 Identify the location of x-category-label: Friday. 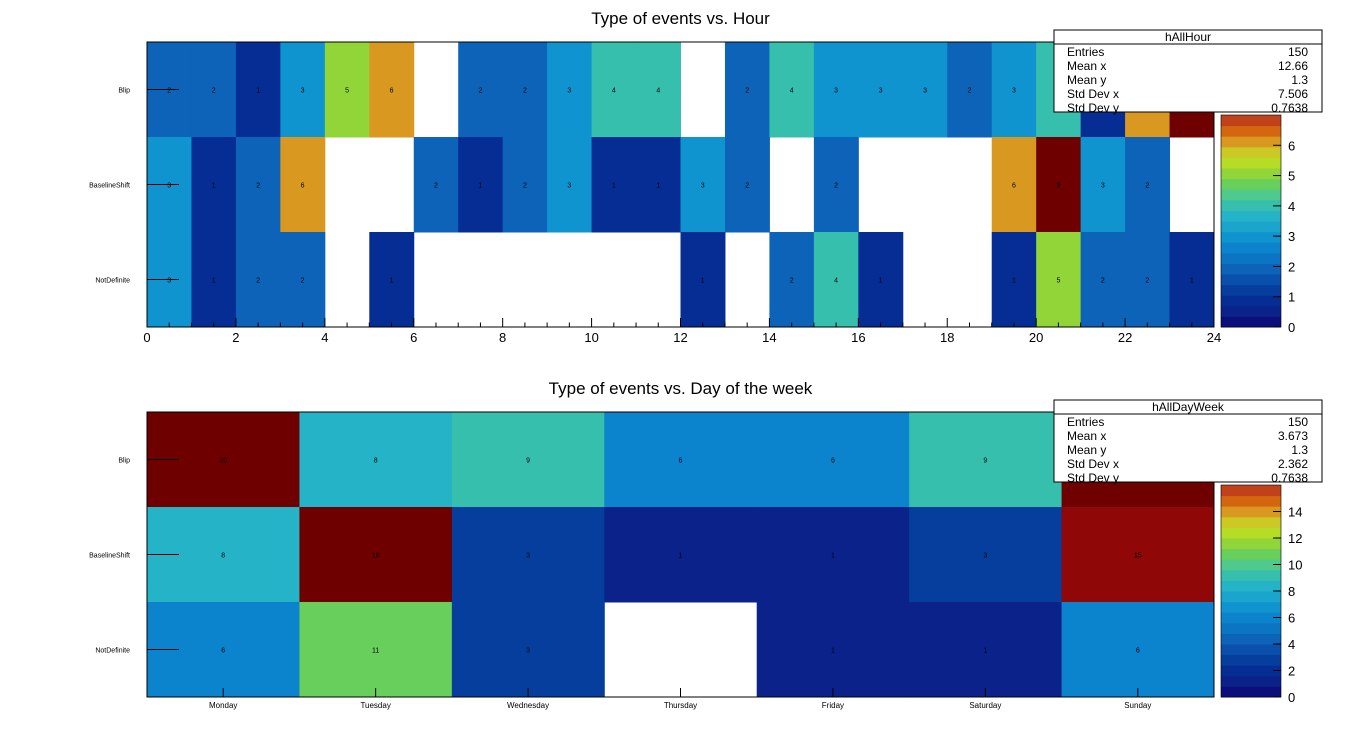
(833, 705).